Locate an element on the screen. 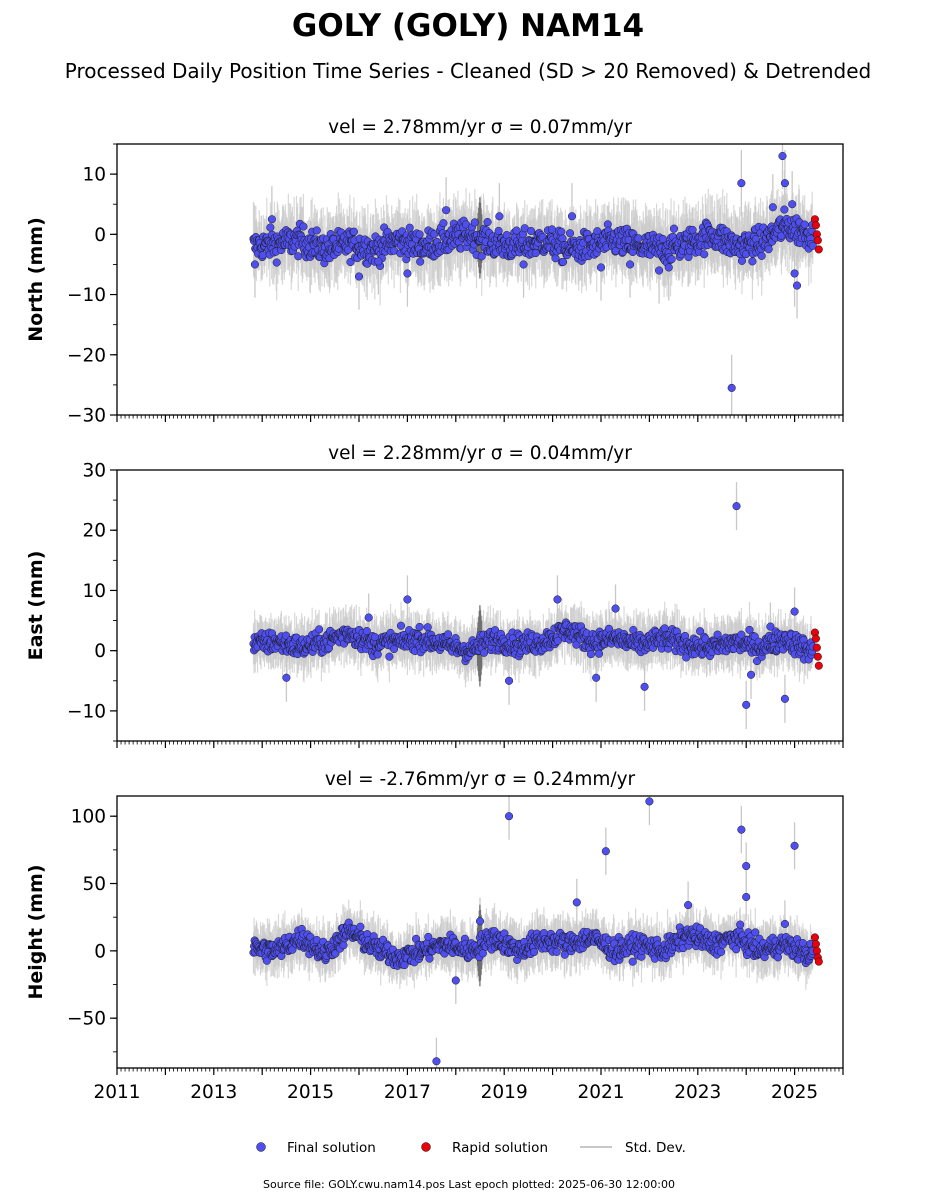 The width and height of the screenshot is (937, 1200). y-axis-label: North (mm) is located at coordinates (36, 279).